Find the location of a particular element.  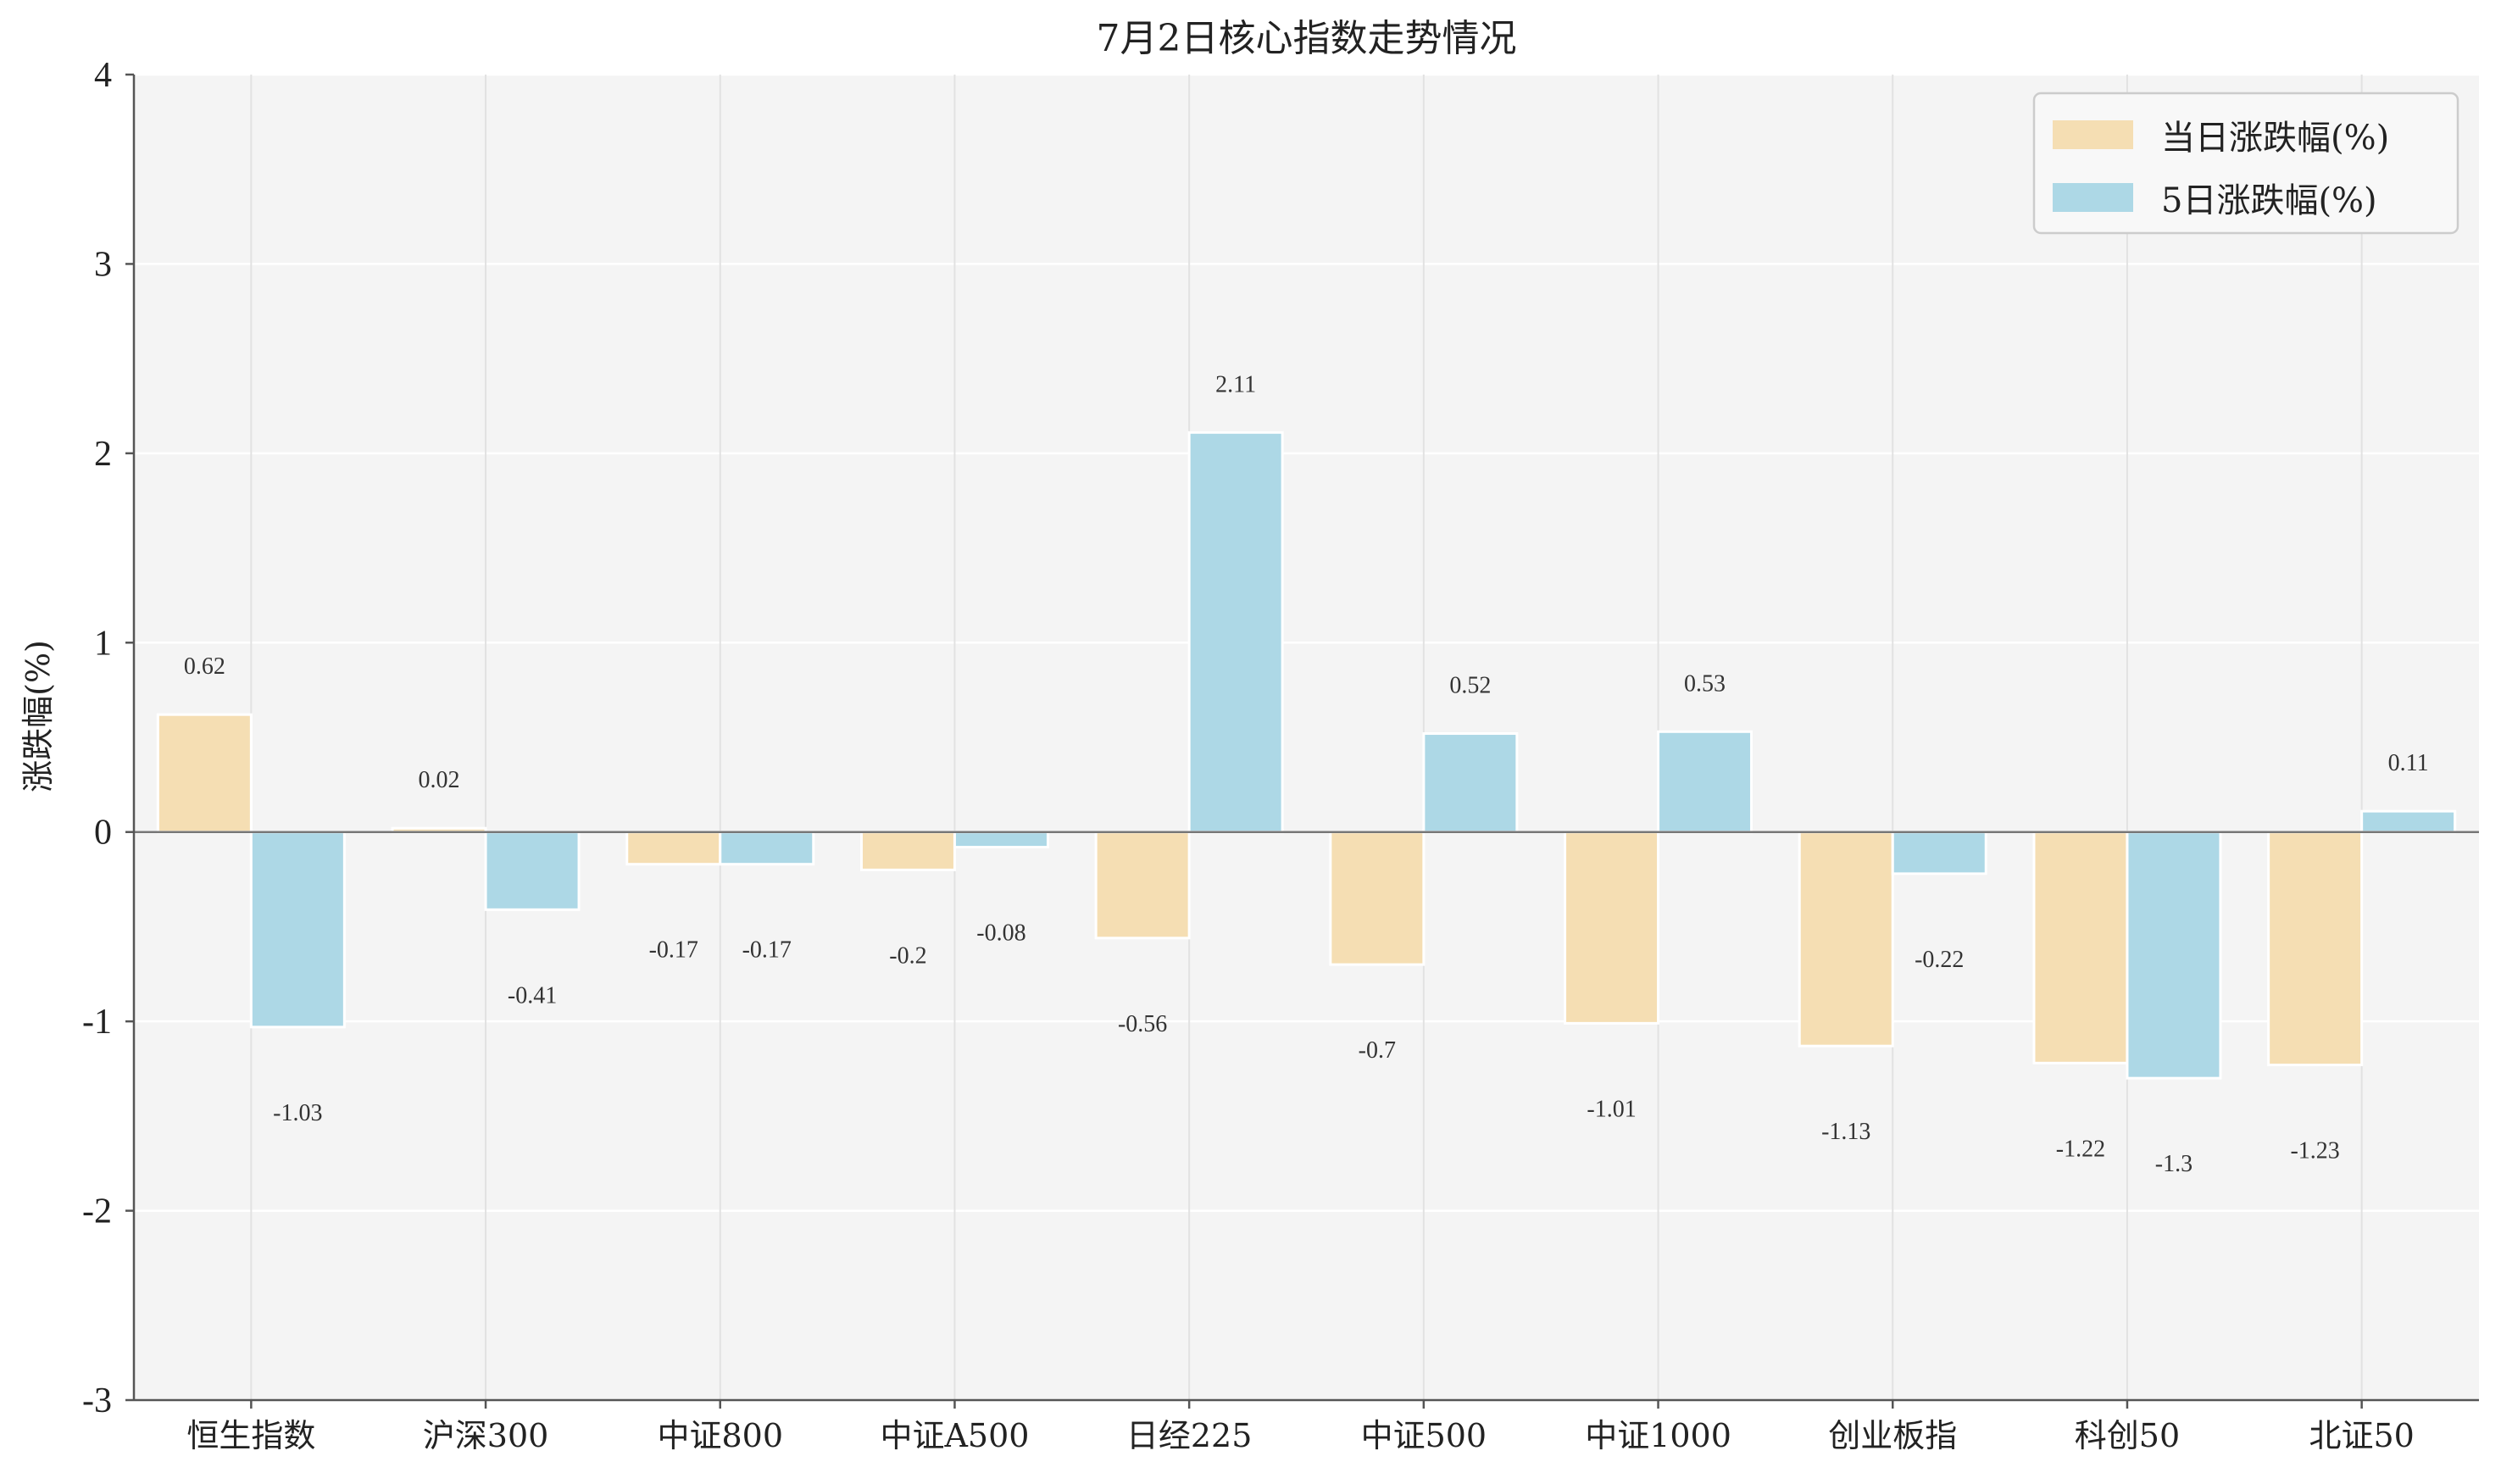

data-label: -0.08 is located at coordinates (1000, 934).